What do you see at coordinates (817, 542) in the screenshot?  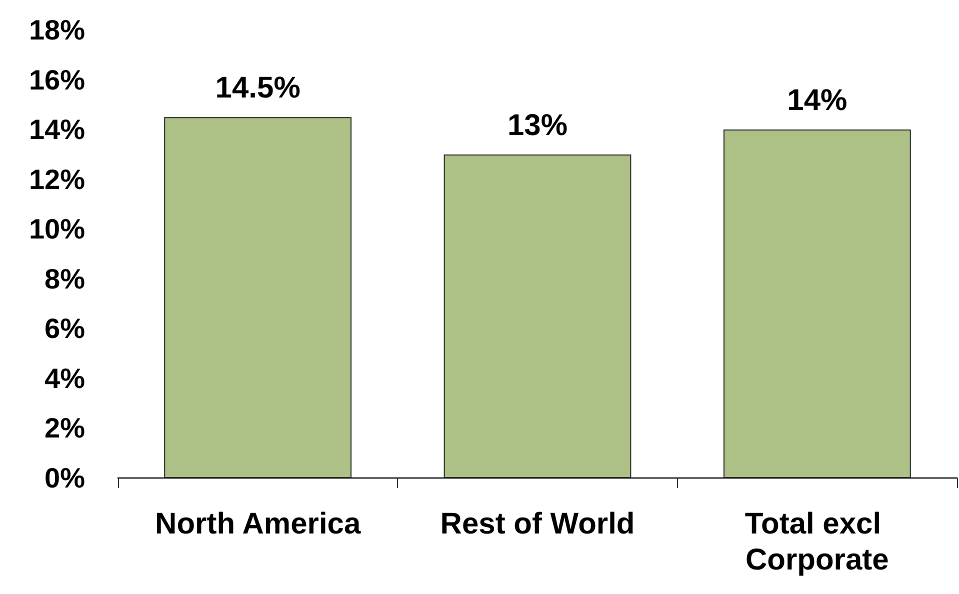 I see `x-tick-label: Total excl Corporate` at bounding box center [817, 542].